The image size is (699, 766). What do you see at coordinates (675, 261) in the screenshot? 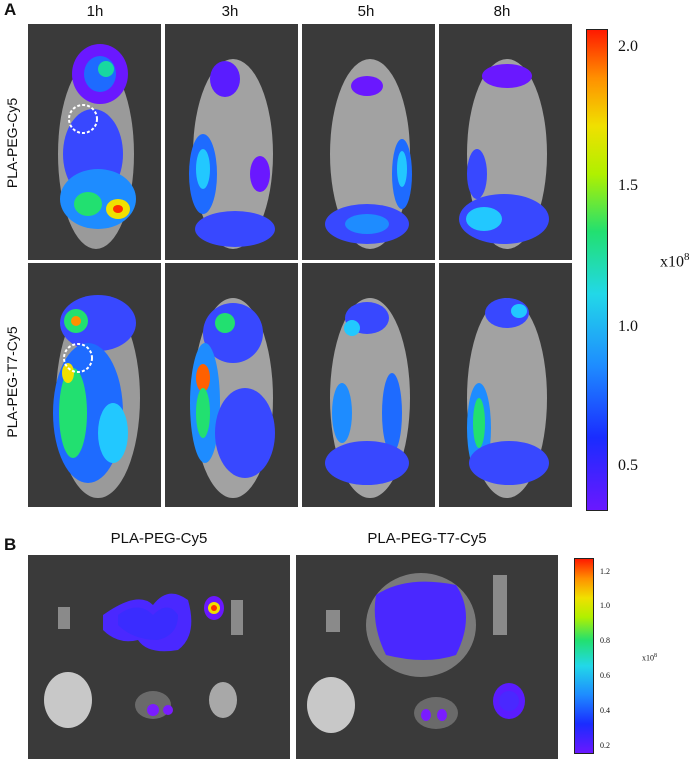
I see `colorbar-a-unit: x108` at bounding box center [675, 261].